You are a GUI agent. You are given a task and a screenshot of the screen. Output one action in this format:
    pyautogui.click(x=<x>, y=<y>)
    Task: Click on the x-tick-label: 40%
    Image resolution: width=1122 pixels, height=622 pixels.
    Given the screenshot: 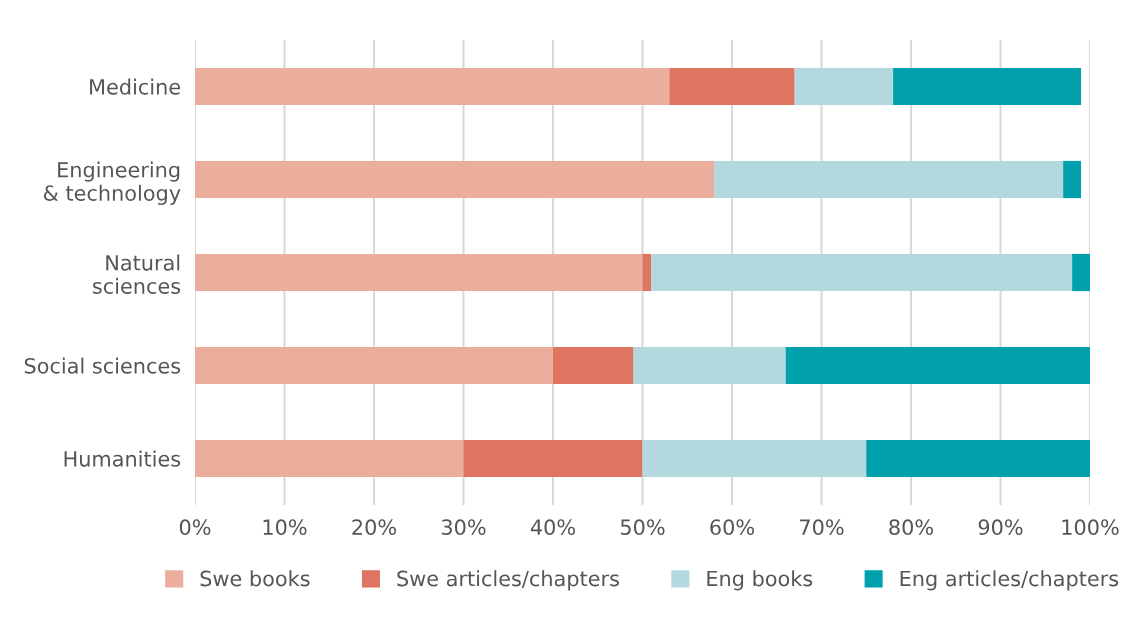 What is the action you would take?
    pyautogui.click(x=552, y=527)
    